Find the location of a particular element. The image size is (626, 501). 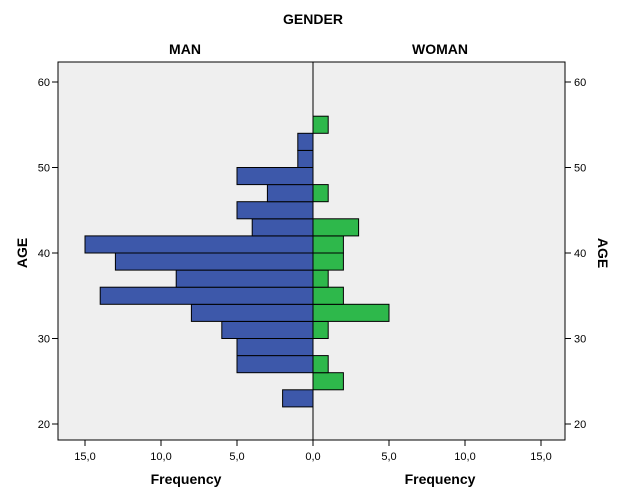

y-tick-label-right: 20 is located at coordinates (580, 425).